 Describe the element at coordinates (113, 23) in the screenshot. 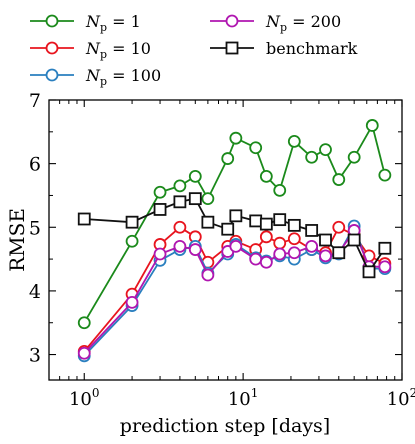

I see `legend-label: Np = 1` at that location.